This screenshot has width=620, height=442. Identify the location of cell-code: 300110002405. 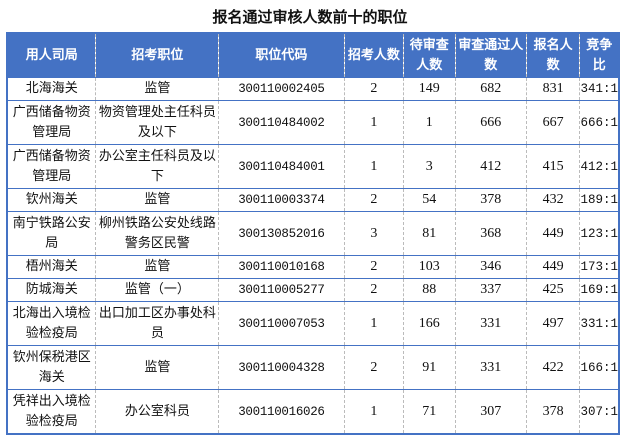
(281, 89).